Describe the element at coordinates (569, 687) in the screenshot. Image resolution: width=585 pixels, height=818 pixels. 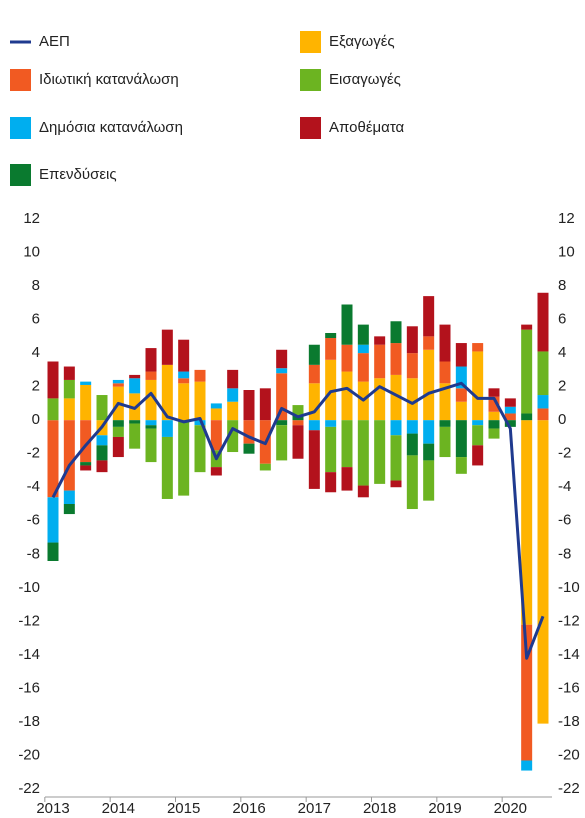
I see `y2-tick-label: -16` at that location.